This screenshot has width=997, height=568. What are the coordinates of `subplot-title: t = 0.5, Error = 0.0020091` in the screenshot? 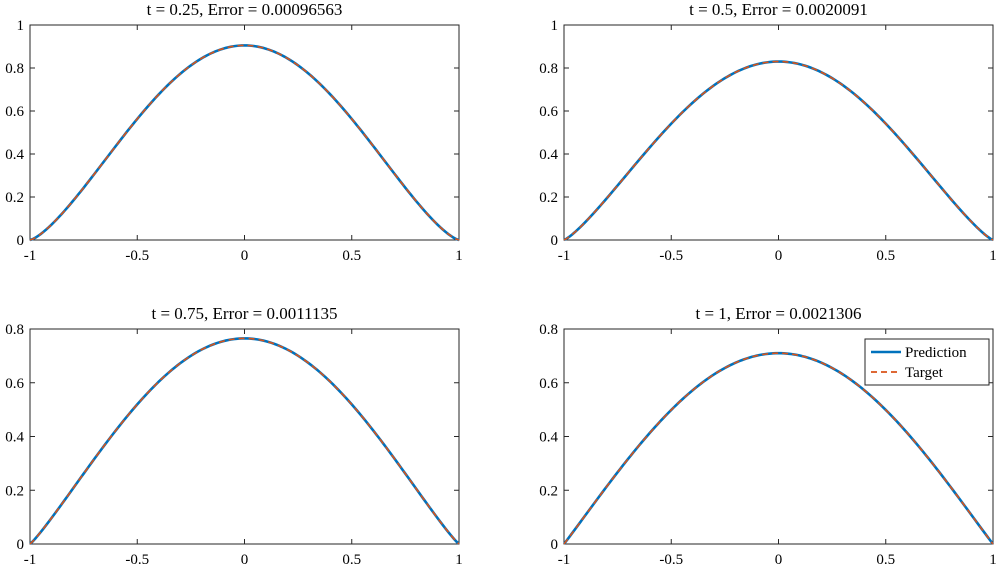 It's located at (778, 9).